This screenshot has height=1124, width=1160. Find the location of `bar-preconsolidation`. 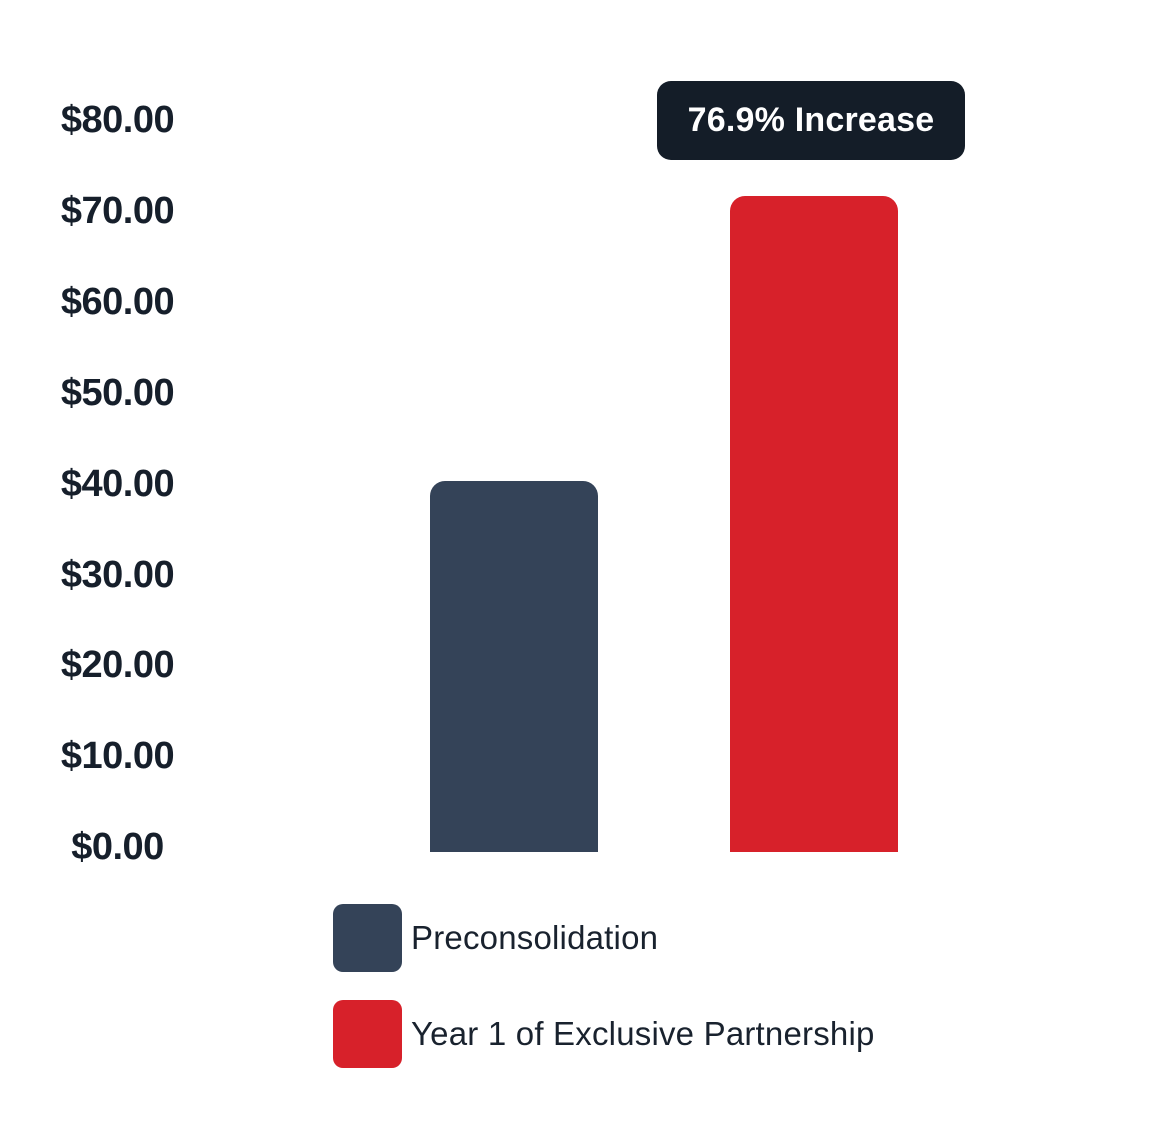

bar-preconsolidation is located at coordinates (514, 666).